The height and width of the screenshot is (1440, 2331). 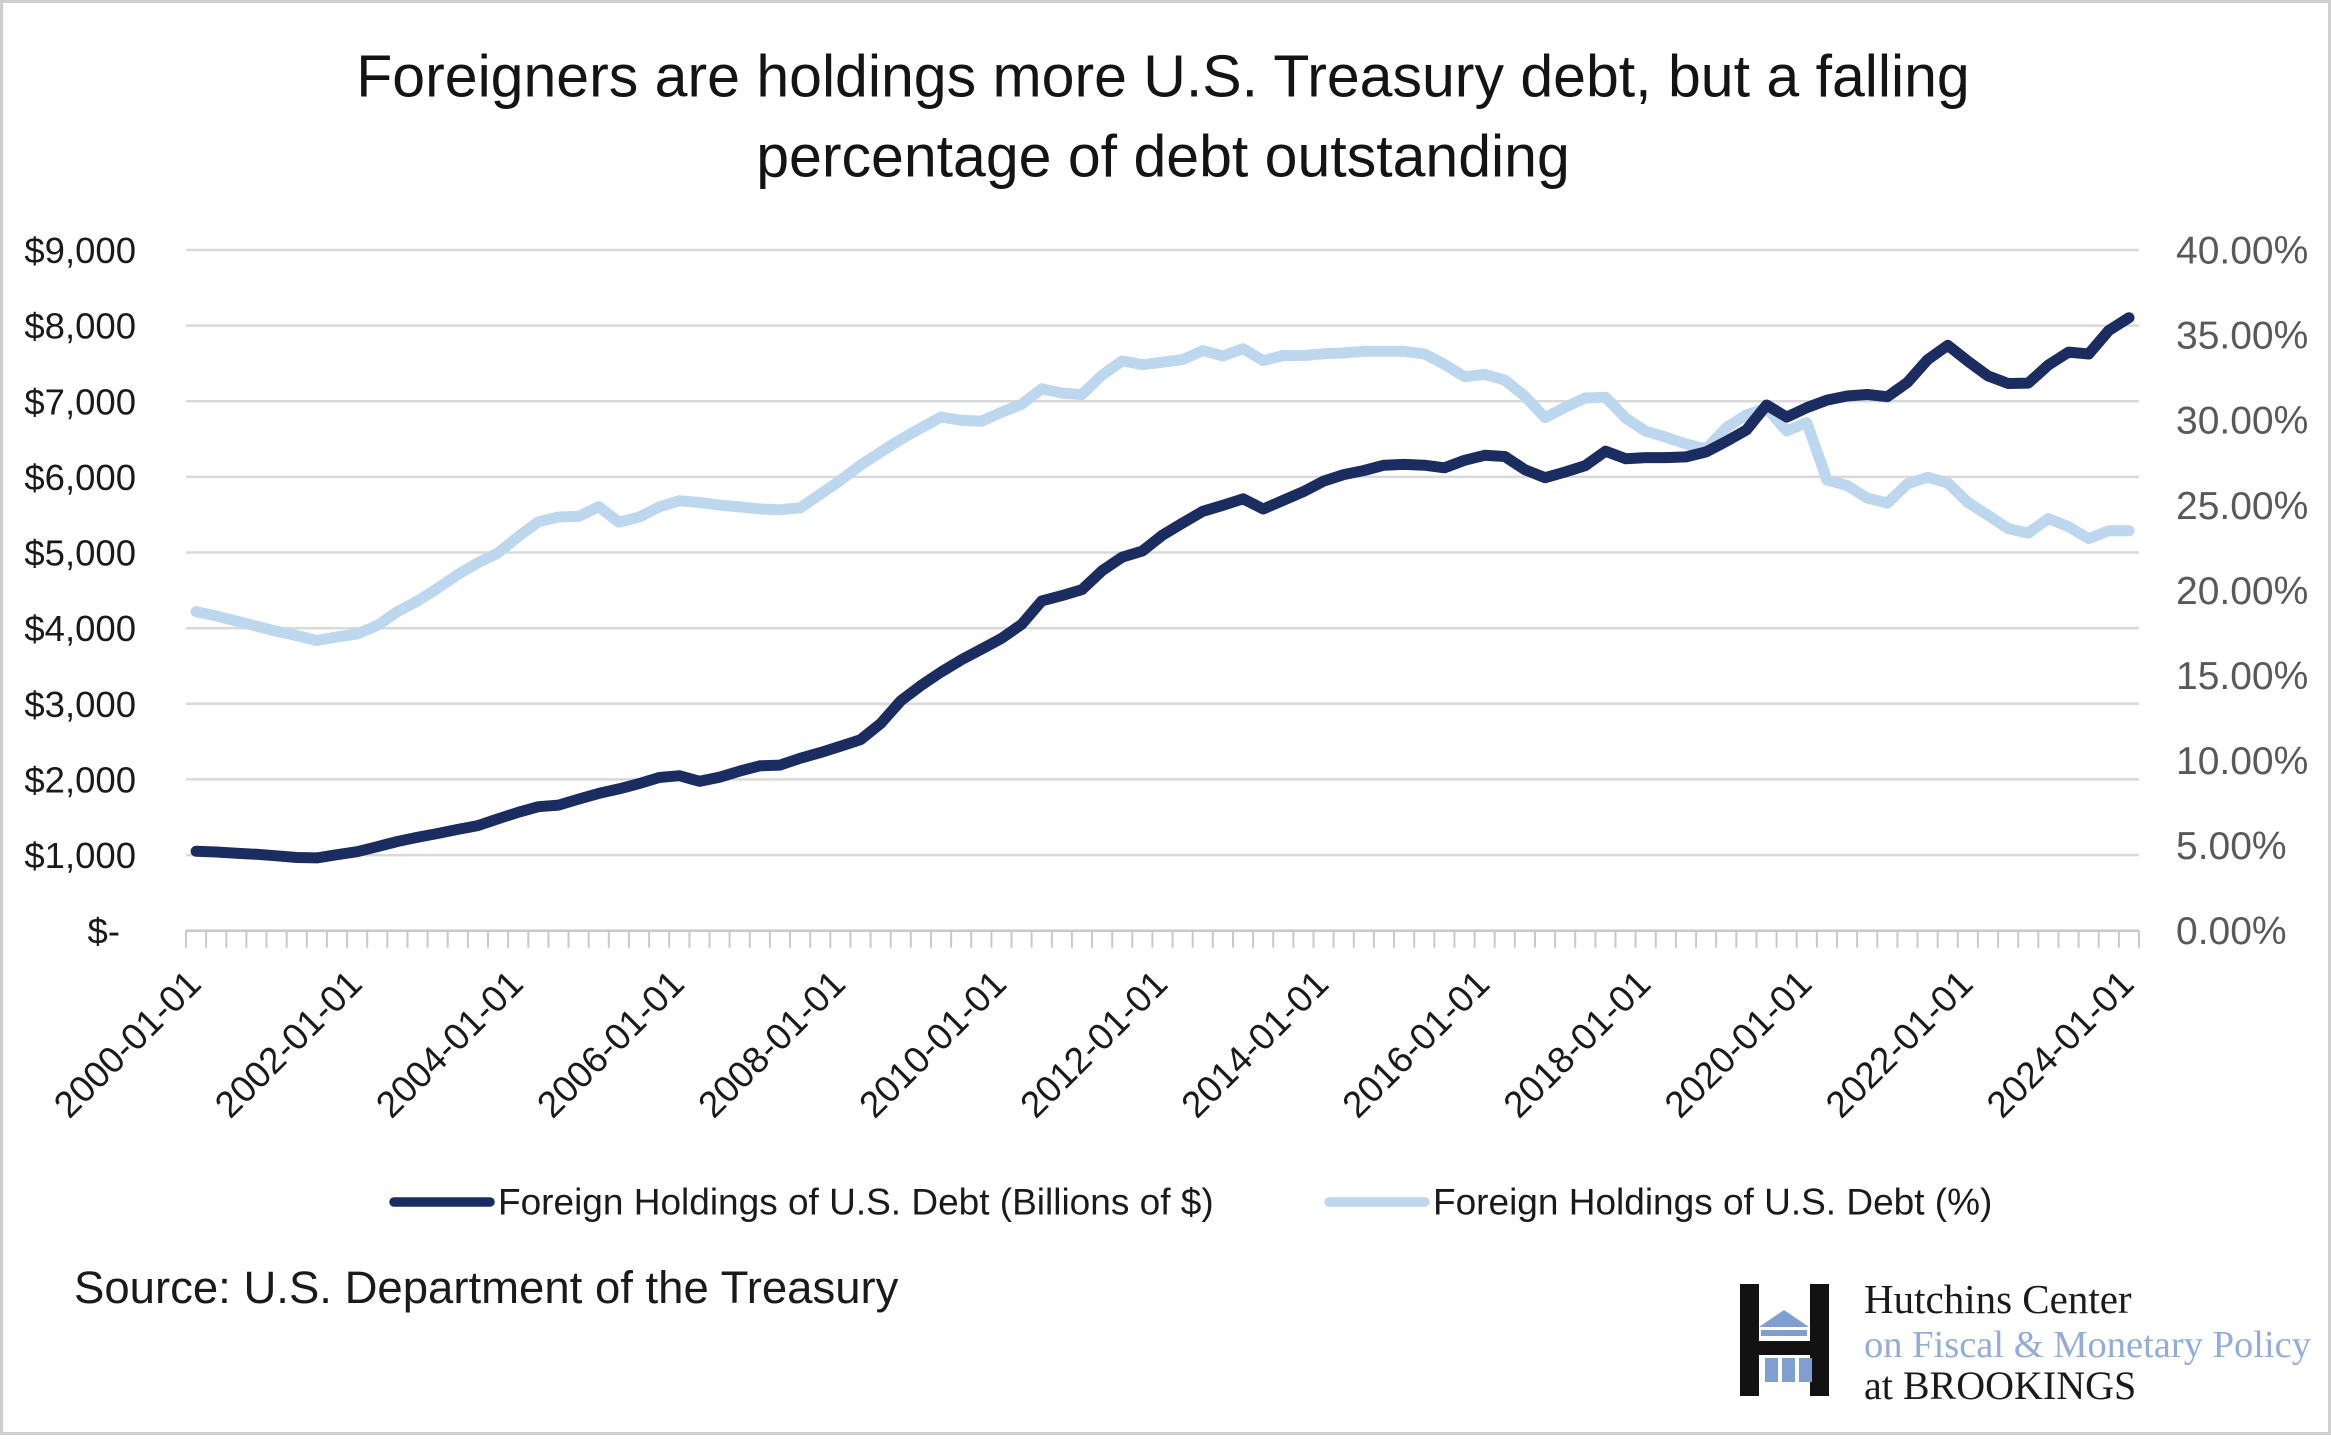 What do you see at coordinates (2242, 251) in the screenshot?
I see `svg-text: 40.00%` at bounding box center [2242, 251].